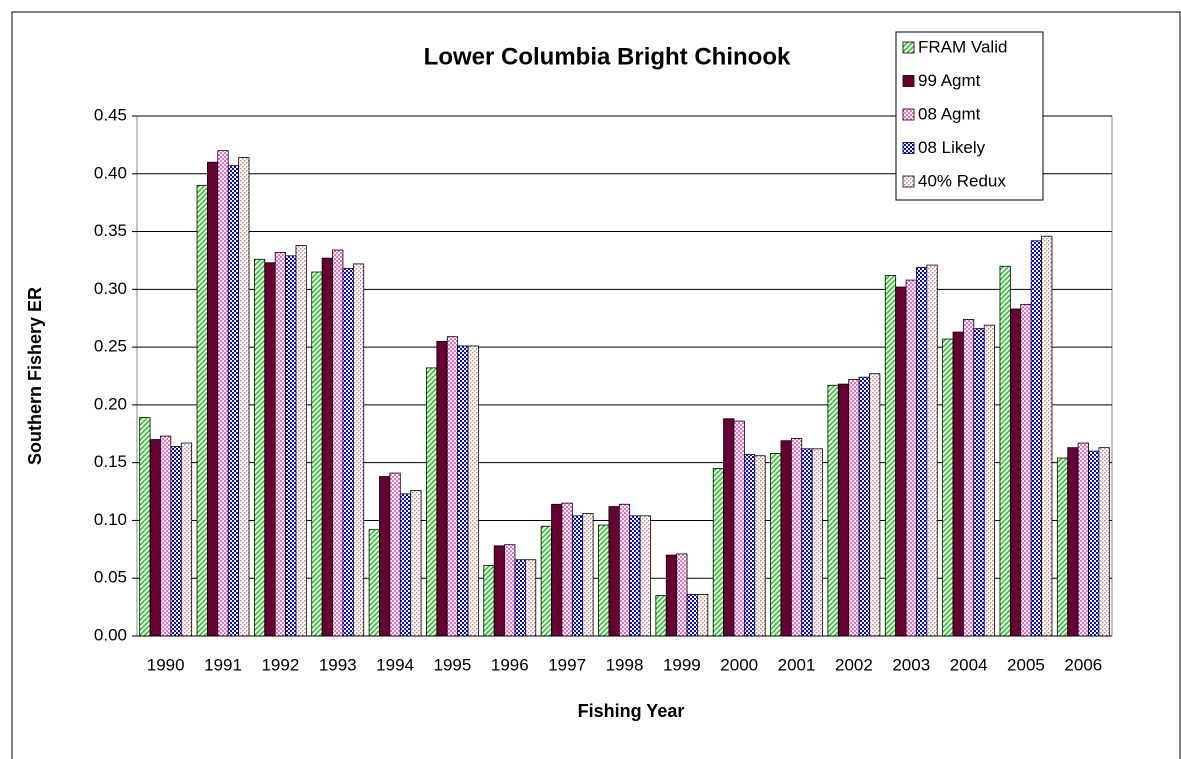  Describe the element at coordinates (567, 664) in the screenshot. I see `x-tick-label: 1997` at that location.